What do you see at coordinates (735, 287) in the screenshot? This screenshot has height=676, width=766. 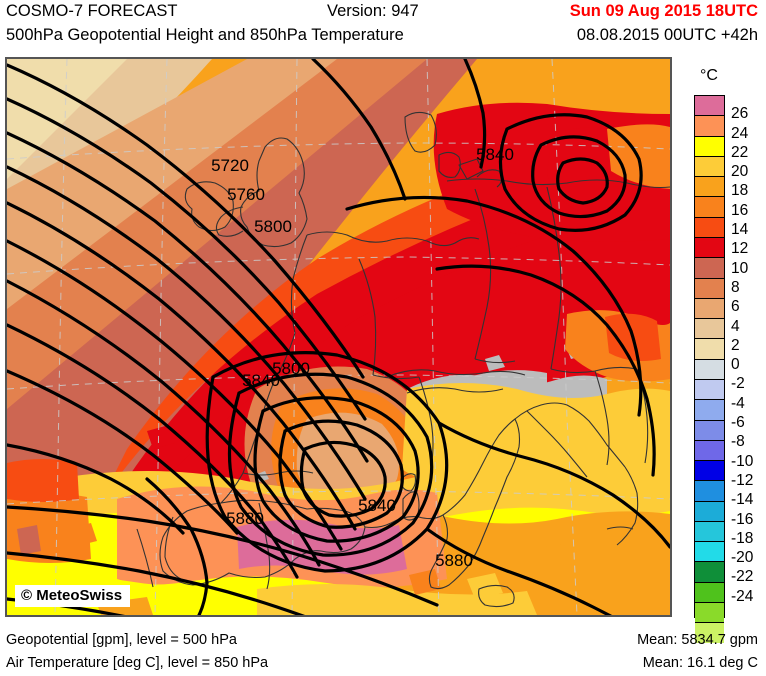 I see `colorbar-tick-8: 8` at bounding box center [735, 287].